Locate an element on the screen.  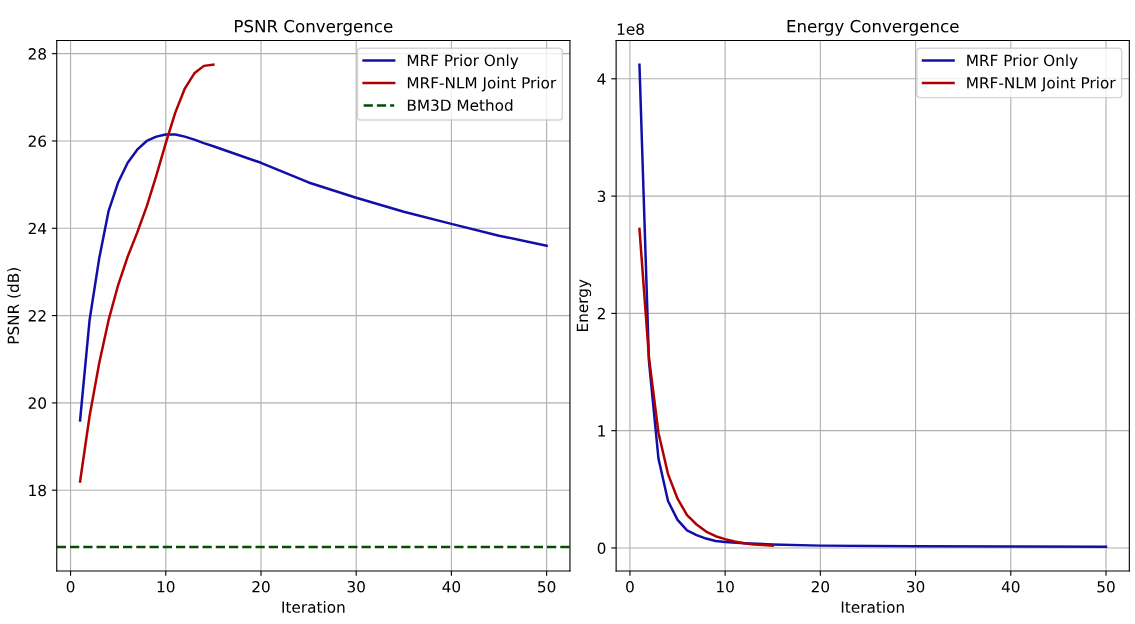
y-tick-label: 18 is located at coordinates (37, 490).